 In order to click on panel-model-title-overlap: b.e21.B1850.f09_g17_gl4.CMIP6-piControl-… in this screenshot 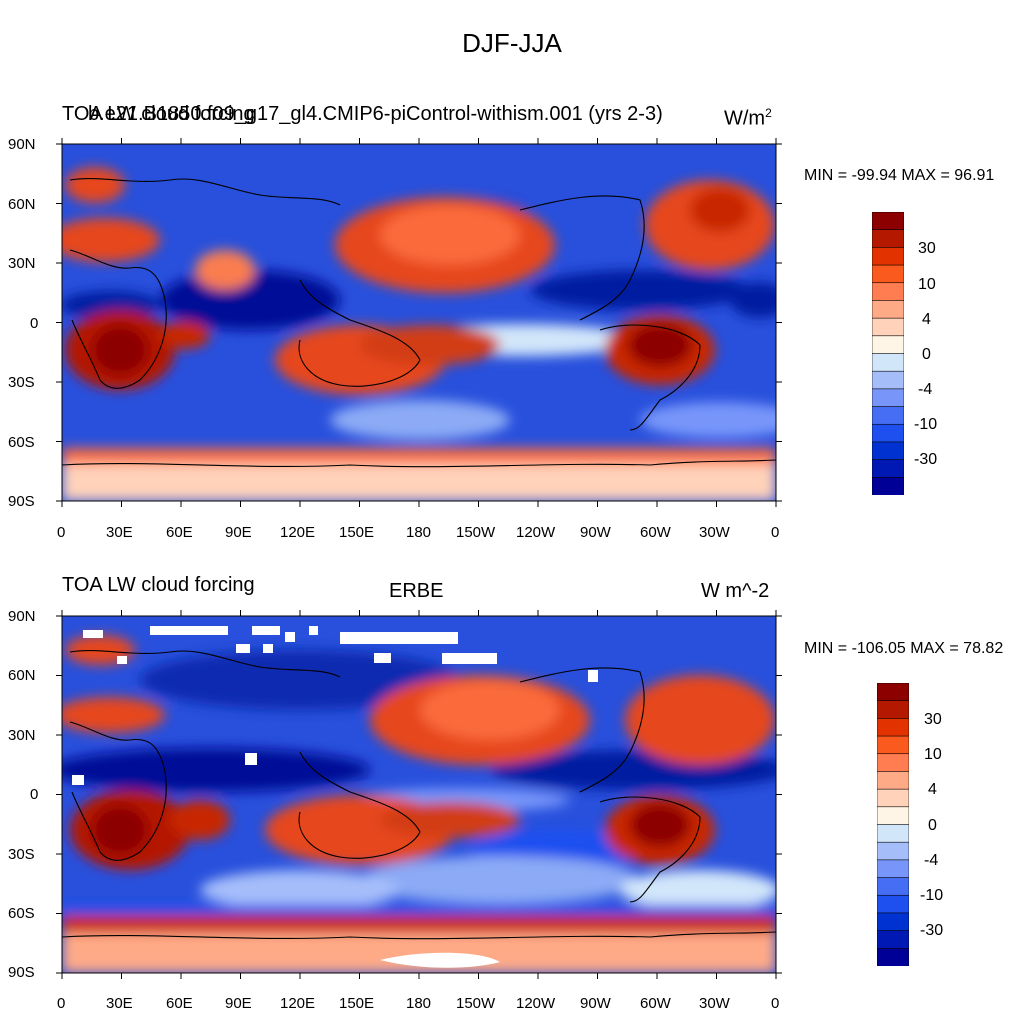, I will do `click(375, 114)`.